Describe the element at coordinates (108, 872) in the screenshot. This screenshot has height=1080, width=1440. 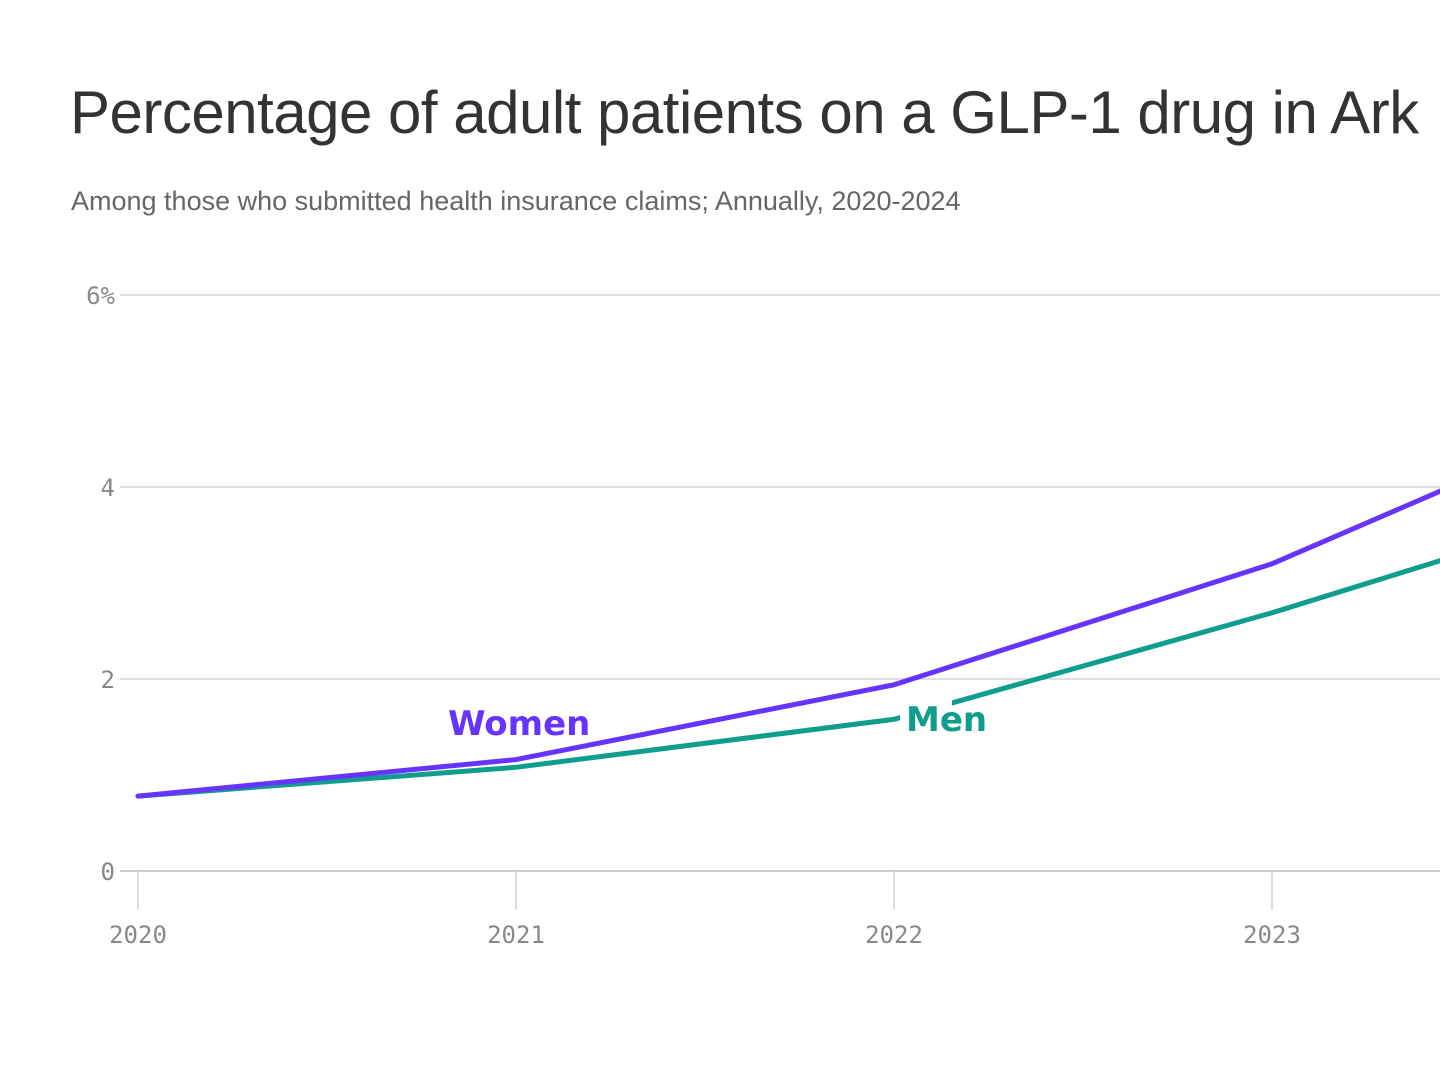
I see `y-tick-label: 0` at that location.